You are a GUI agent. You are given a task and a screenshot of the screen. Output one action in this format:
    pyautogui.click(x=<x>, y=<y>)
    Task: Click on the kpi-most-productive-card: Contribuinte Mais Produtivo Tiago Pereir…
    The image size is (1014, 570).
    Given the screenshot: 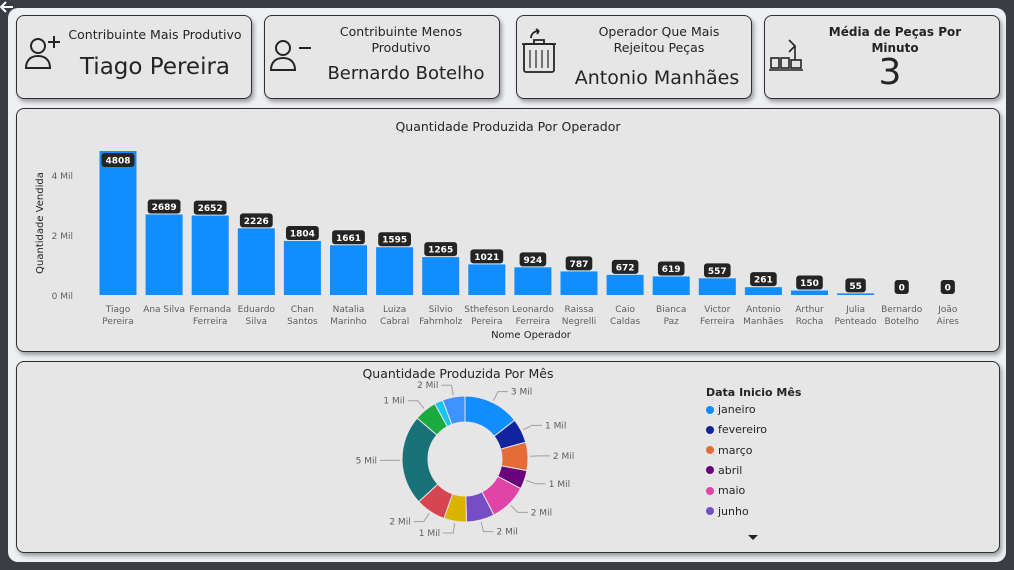 What is the action you would take?
    pyautogui.click(x=134, y=57)
    